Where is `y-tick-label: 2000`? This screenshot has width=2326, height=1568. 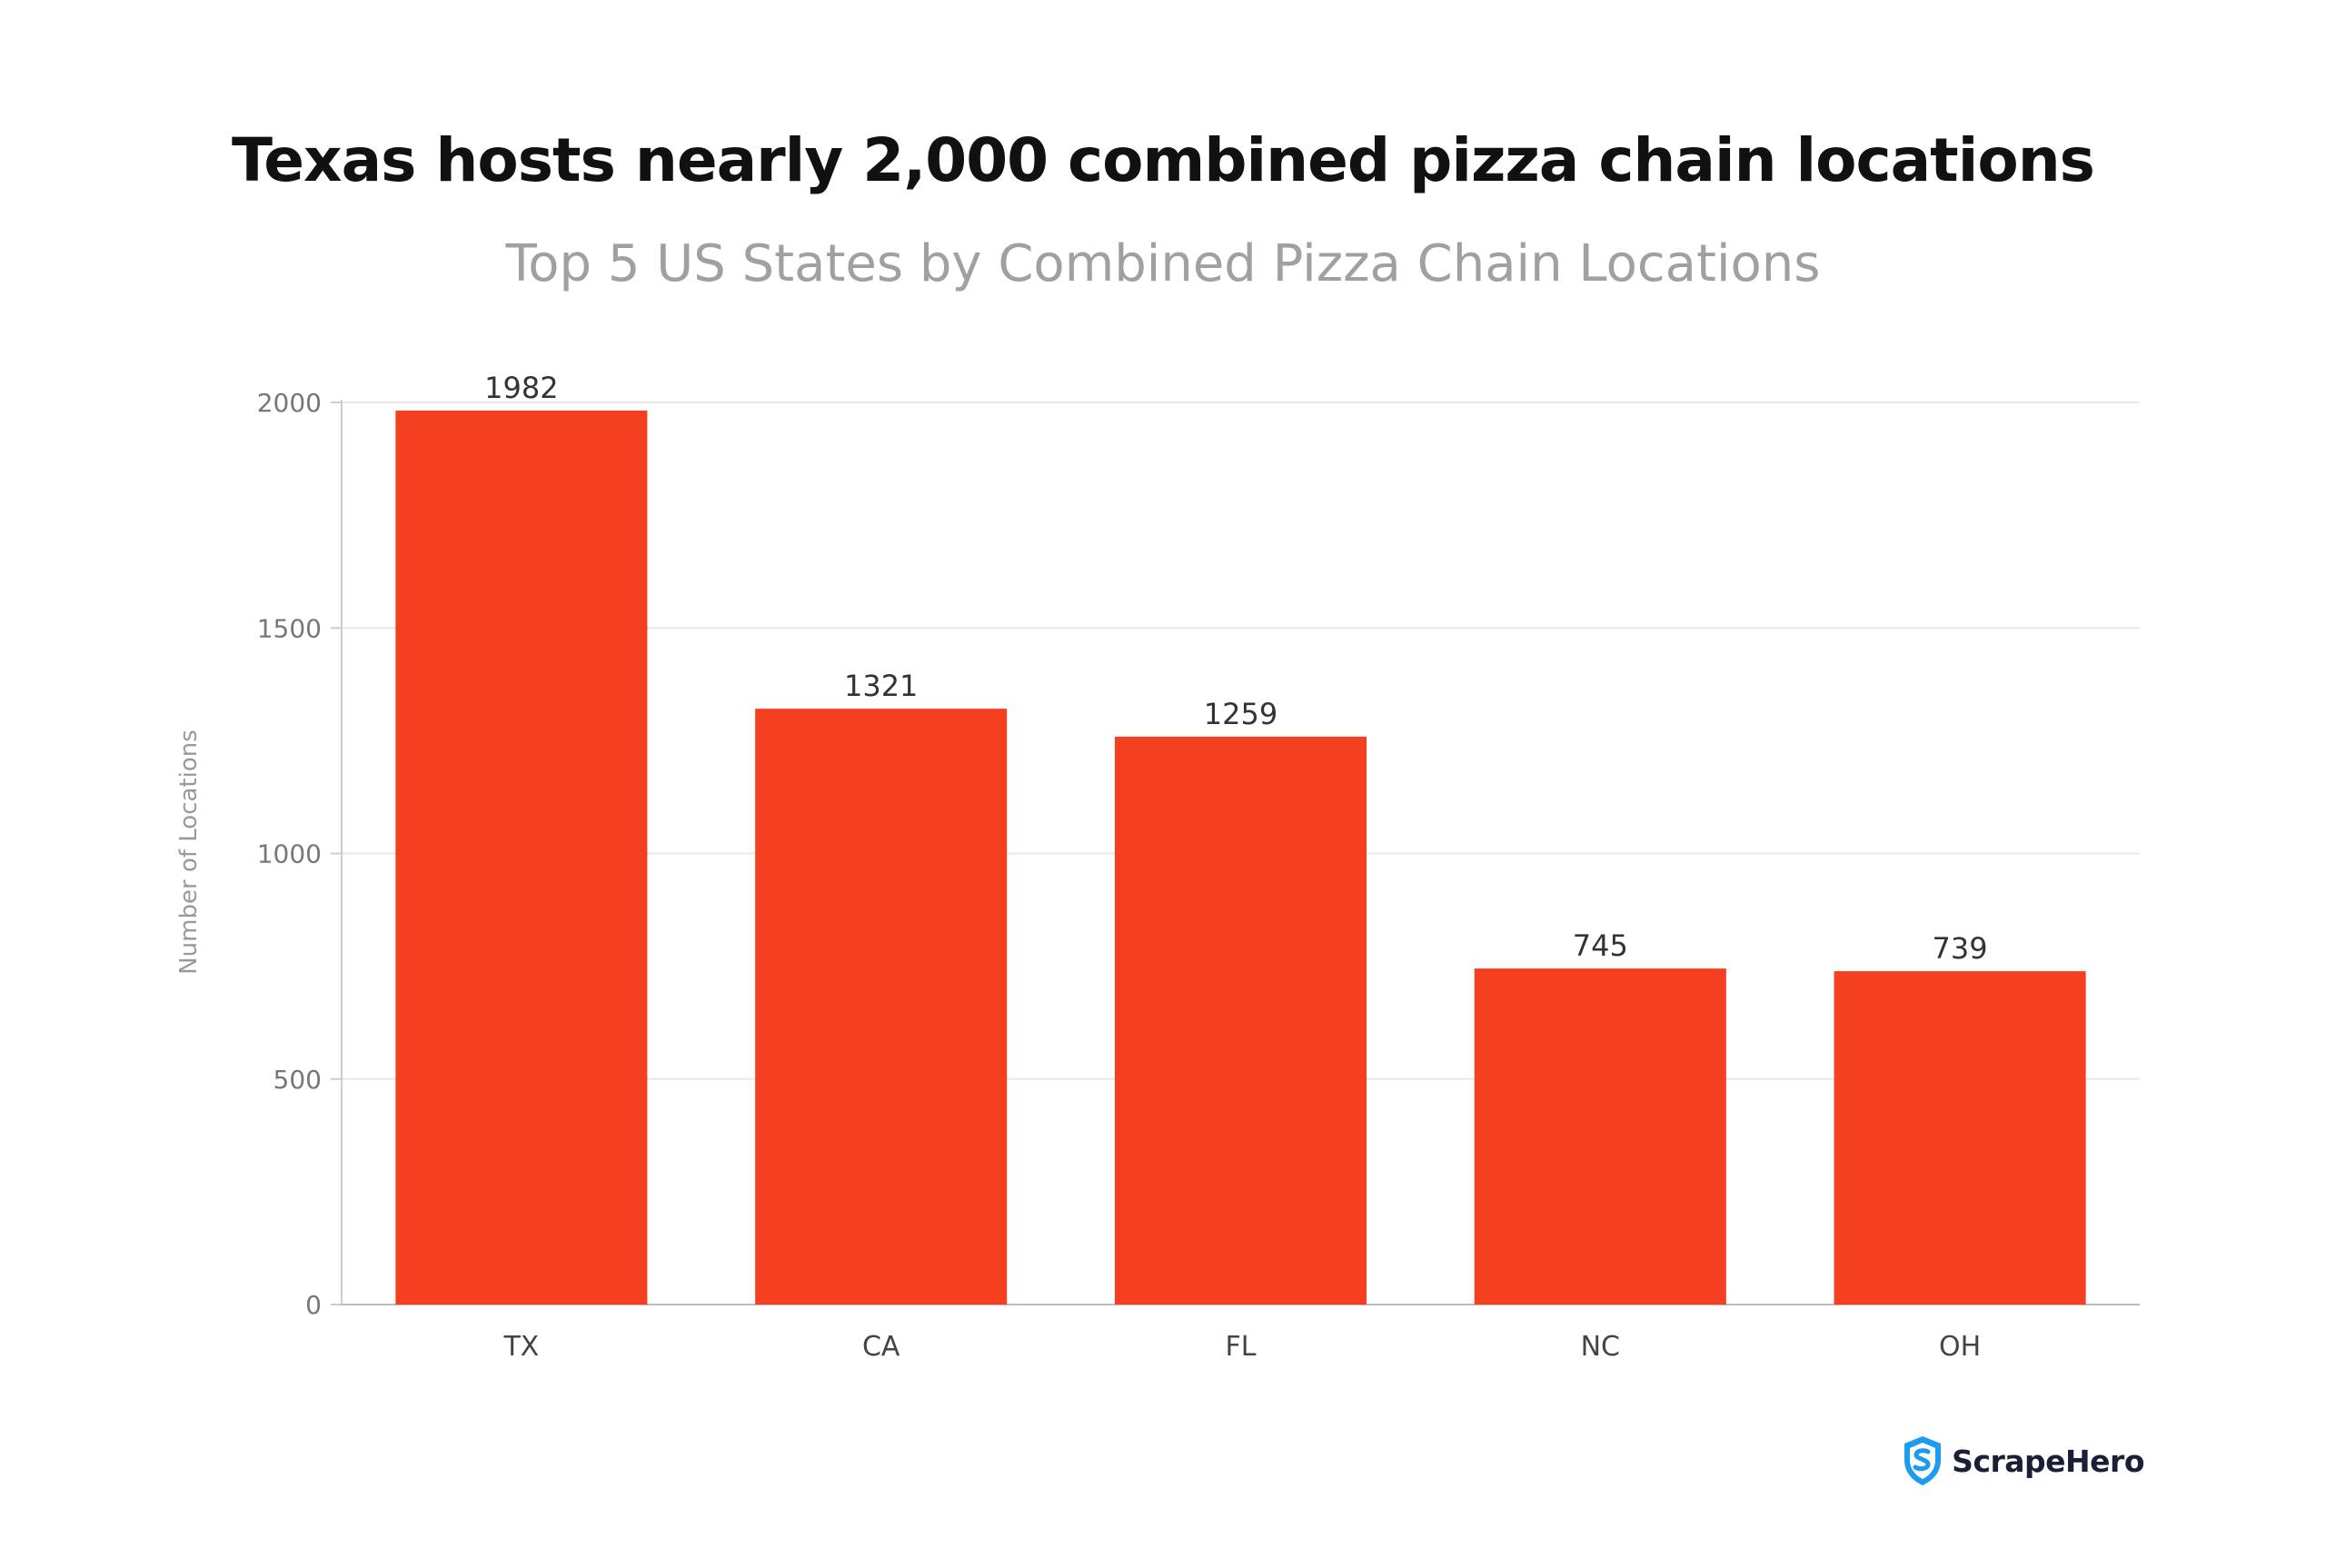 y-tick-label: 2000 is located at coordinates (289, 403).